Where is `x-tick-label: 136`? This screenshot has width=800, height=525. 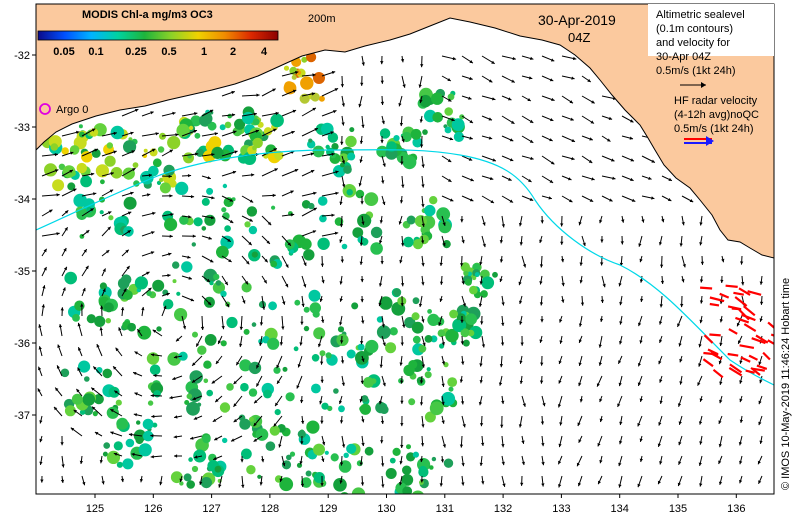 x-tick-label: 136 is located at coordinates (736, 509).